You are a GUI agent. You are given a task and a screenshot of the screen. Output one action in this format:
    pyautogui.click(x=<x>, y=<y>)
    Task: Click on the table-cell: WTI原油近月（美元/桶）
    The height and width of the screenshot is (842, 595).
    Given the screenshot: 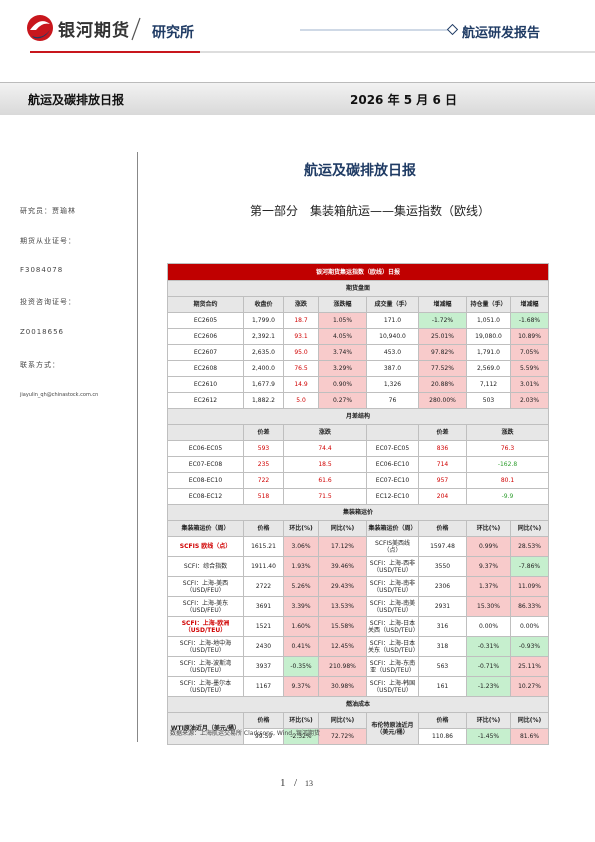 What is the action you would take?
    pyautogui.click(x=205, y=728)
    